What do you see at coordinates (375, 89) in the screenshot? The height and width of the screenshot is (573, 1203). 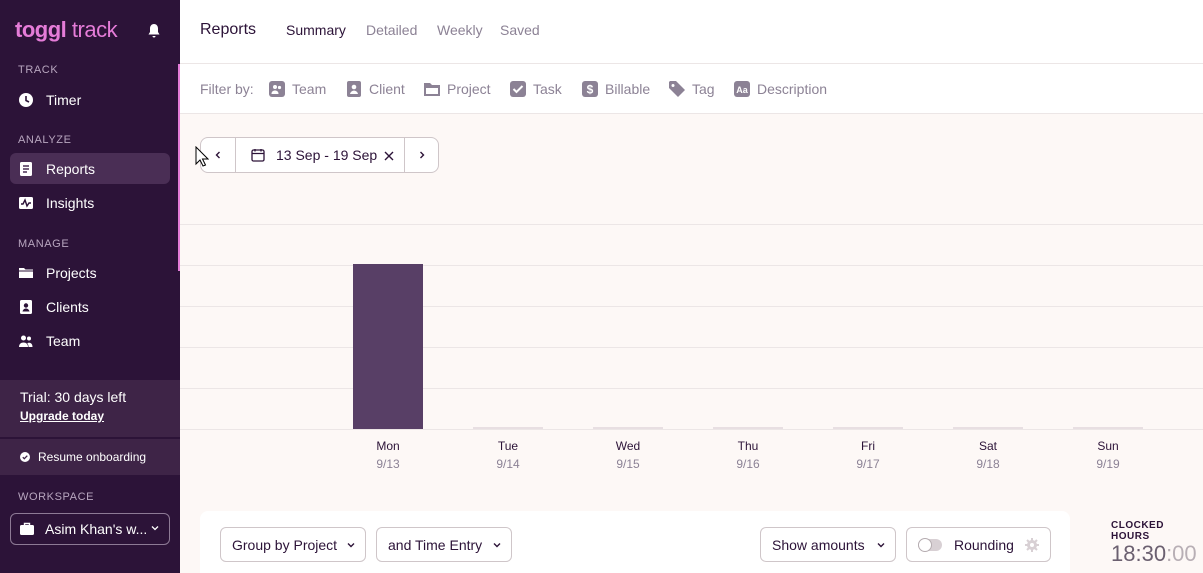 I see `filter-client: Client` at bounding box center [375, 89].